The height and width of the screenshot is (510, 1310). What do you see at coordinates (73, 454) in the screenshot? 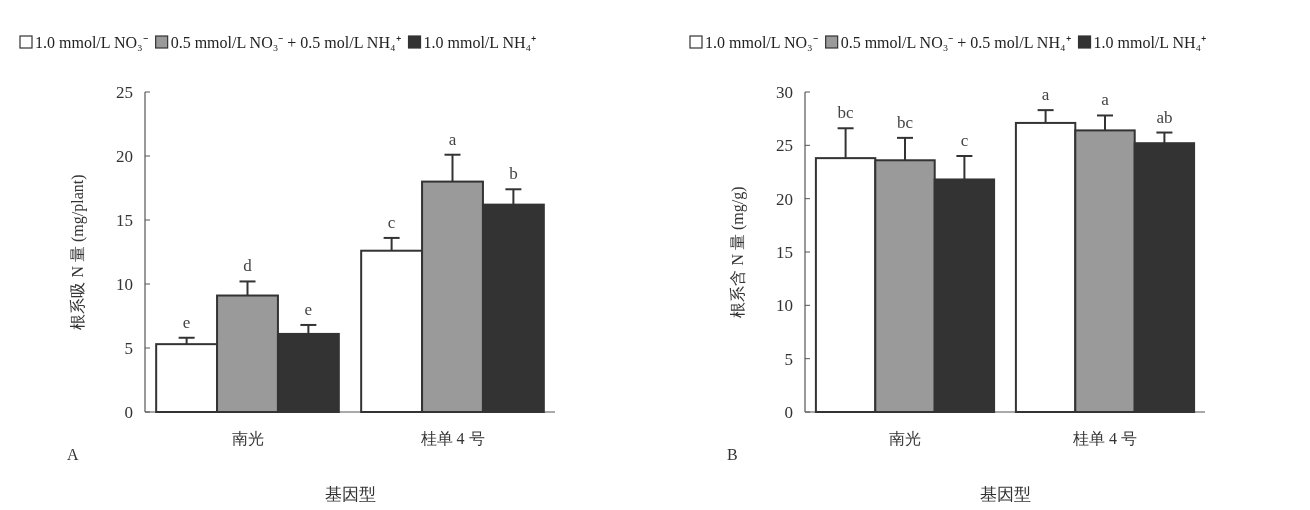
I see `text: A` at bounding box center [73, 454].